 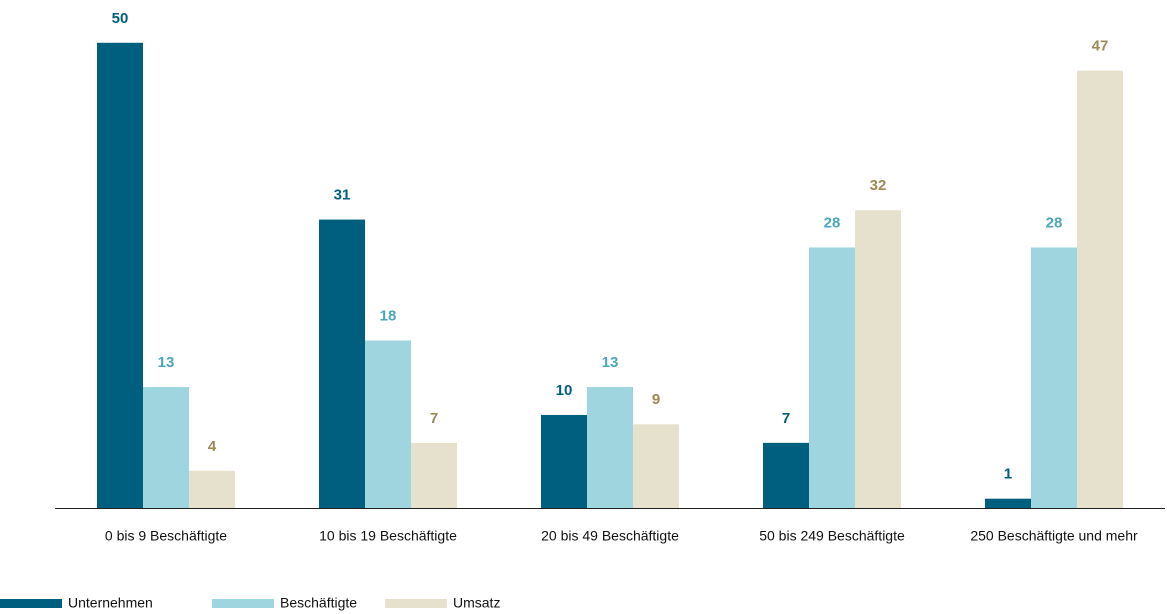 What do you see at coordinates (610, 536) in the screenshot?
I see `x-tick-label: 20 bis 49 Beschäftigte` at bounding box center [610, 536].